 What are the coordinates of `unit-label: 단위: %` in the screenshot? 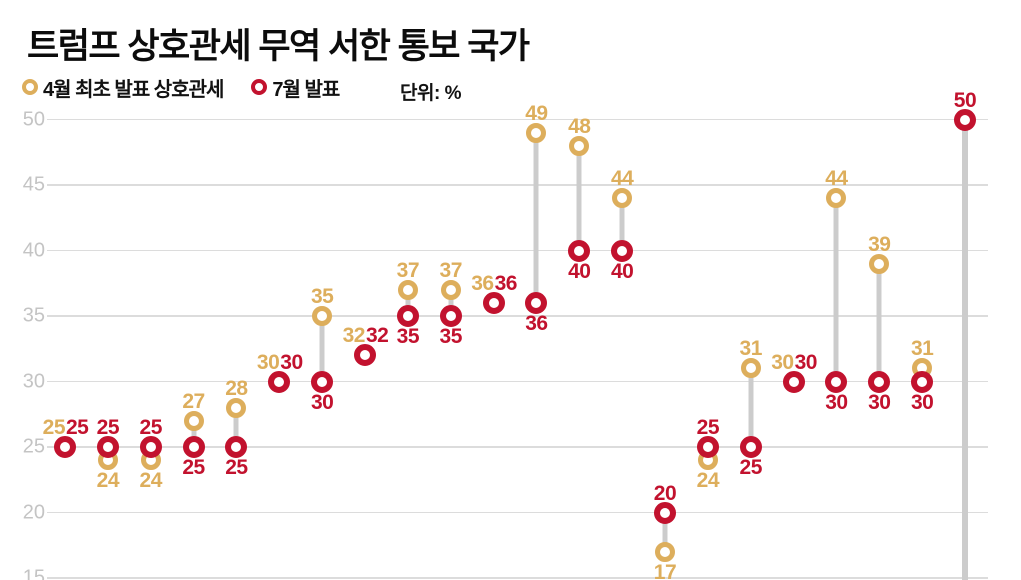 It's located at (430, 93).